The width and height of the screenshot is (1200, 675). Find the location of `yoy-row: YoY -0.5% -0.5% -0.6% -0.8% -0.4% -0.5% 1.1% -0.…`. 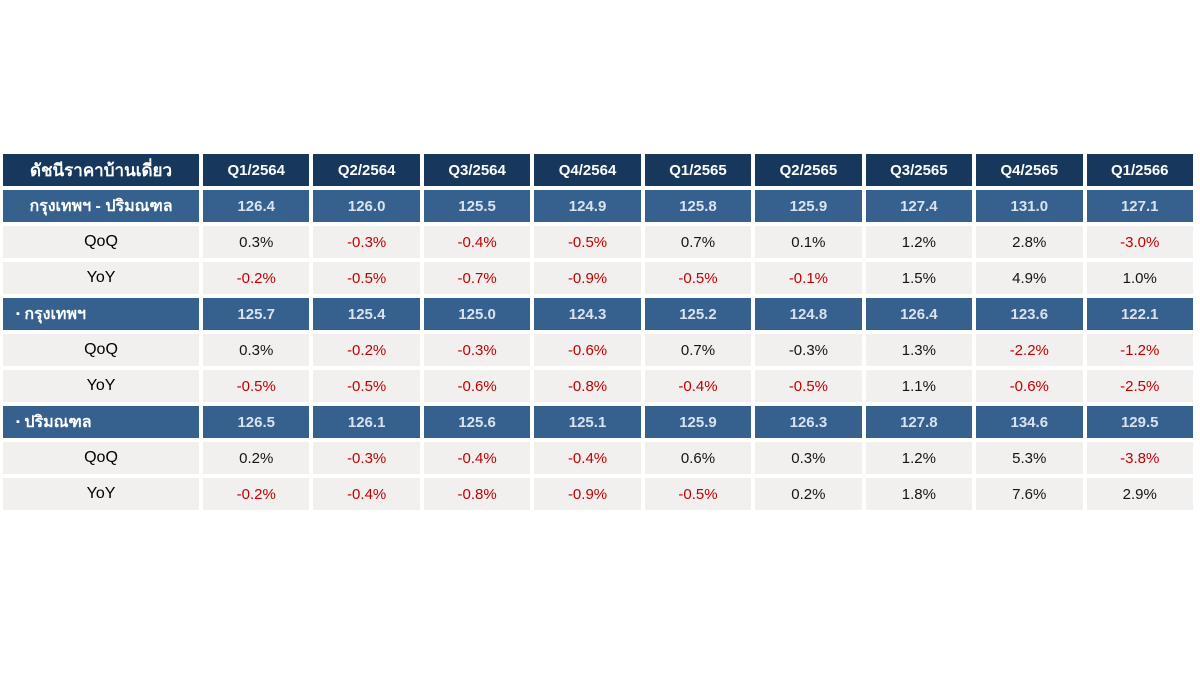

yoy-row: YoY -0.5% -0.5% -0.6% -0.8% -0.4% -0.5% 1.1% -0.… is located at coordinates (600, 388).